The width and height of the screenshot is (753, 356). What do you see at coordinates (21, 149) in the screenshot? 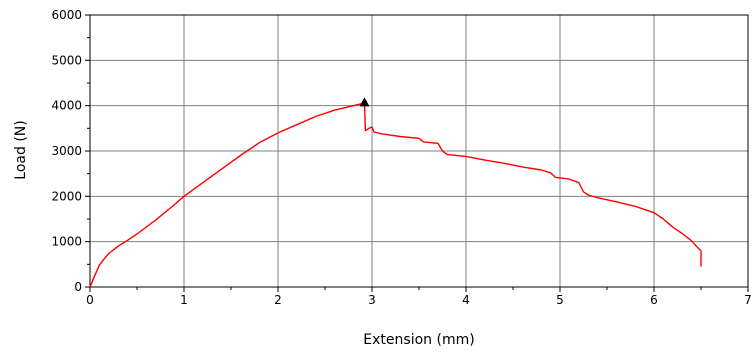
I see `y-axis-title: Load (N)` at bounding box center [21, 149].